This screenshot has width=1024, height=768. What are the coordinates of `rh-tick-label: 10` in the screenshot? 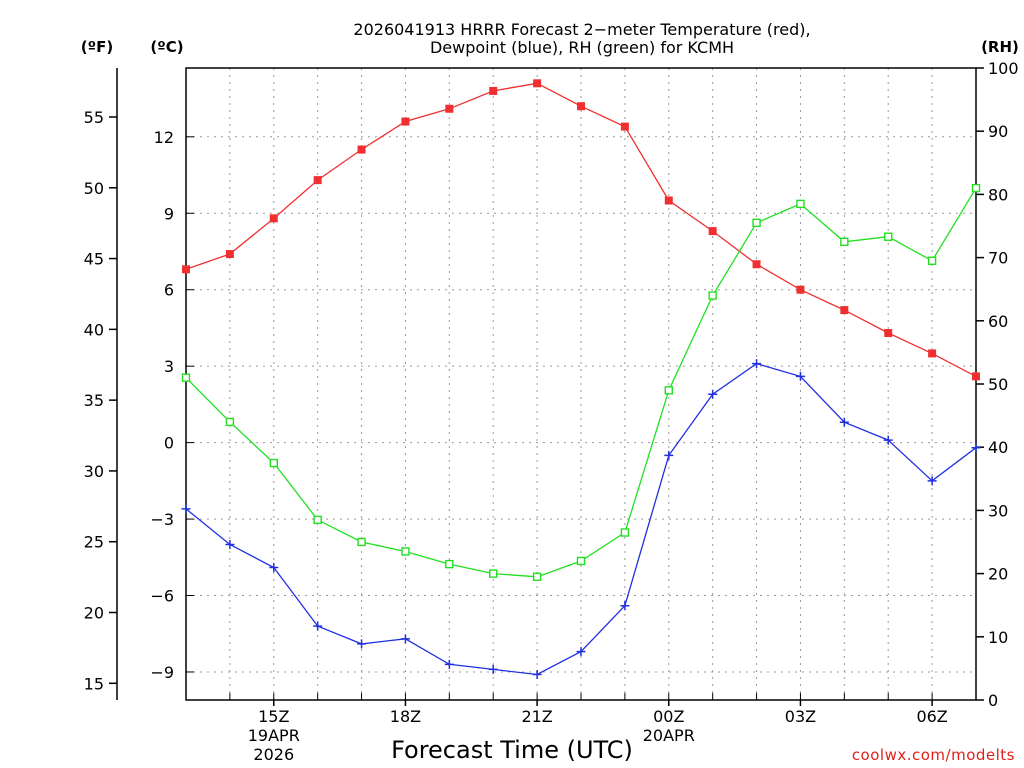 It's located at (998, 637).